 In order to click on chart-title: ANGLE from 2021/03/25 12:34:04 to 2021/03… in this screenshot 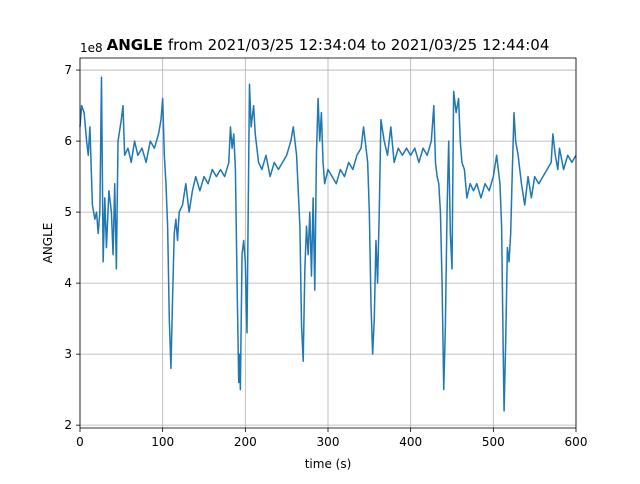, I will do `click(328, 45)`.